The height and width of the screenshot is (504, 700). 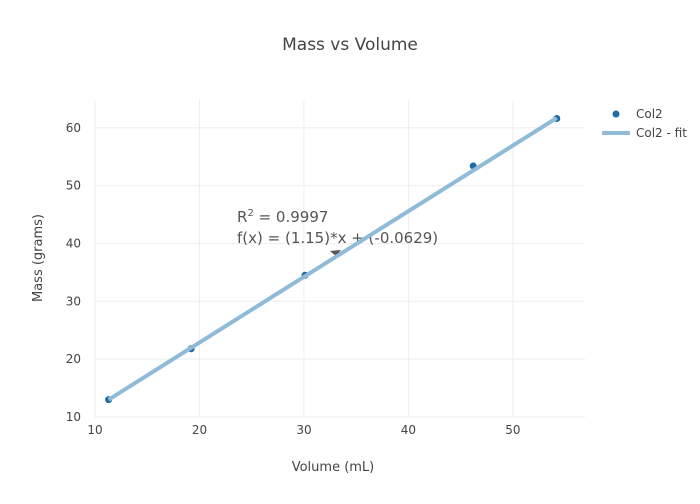 What do you see at coordinates (303, 430) in the screenshot?
I see `x-tick-label: 30` at bounding box center [303, 430].